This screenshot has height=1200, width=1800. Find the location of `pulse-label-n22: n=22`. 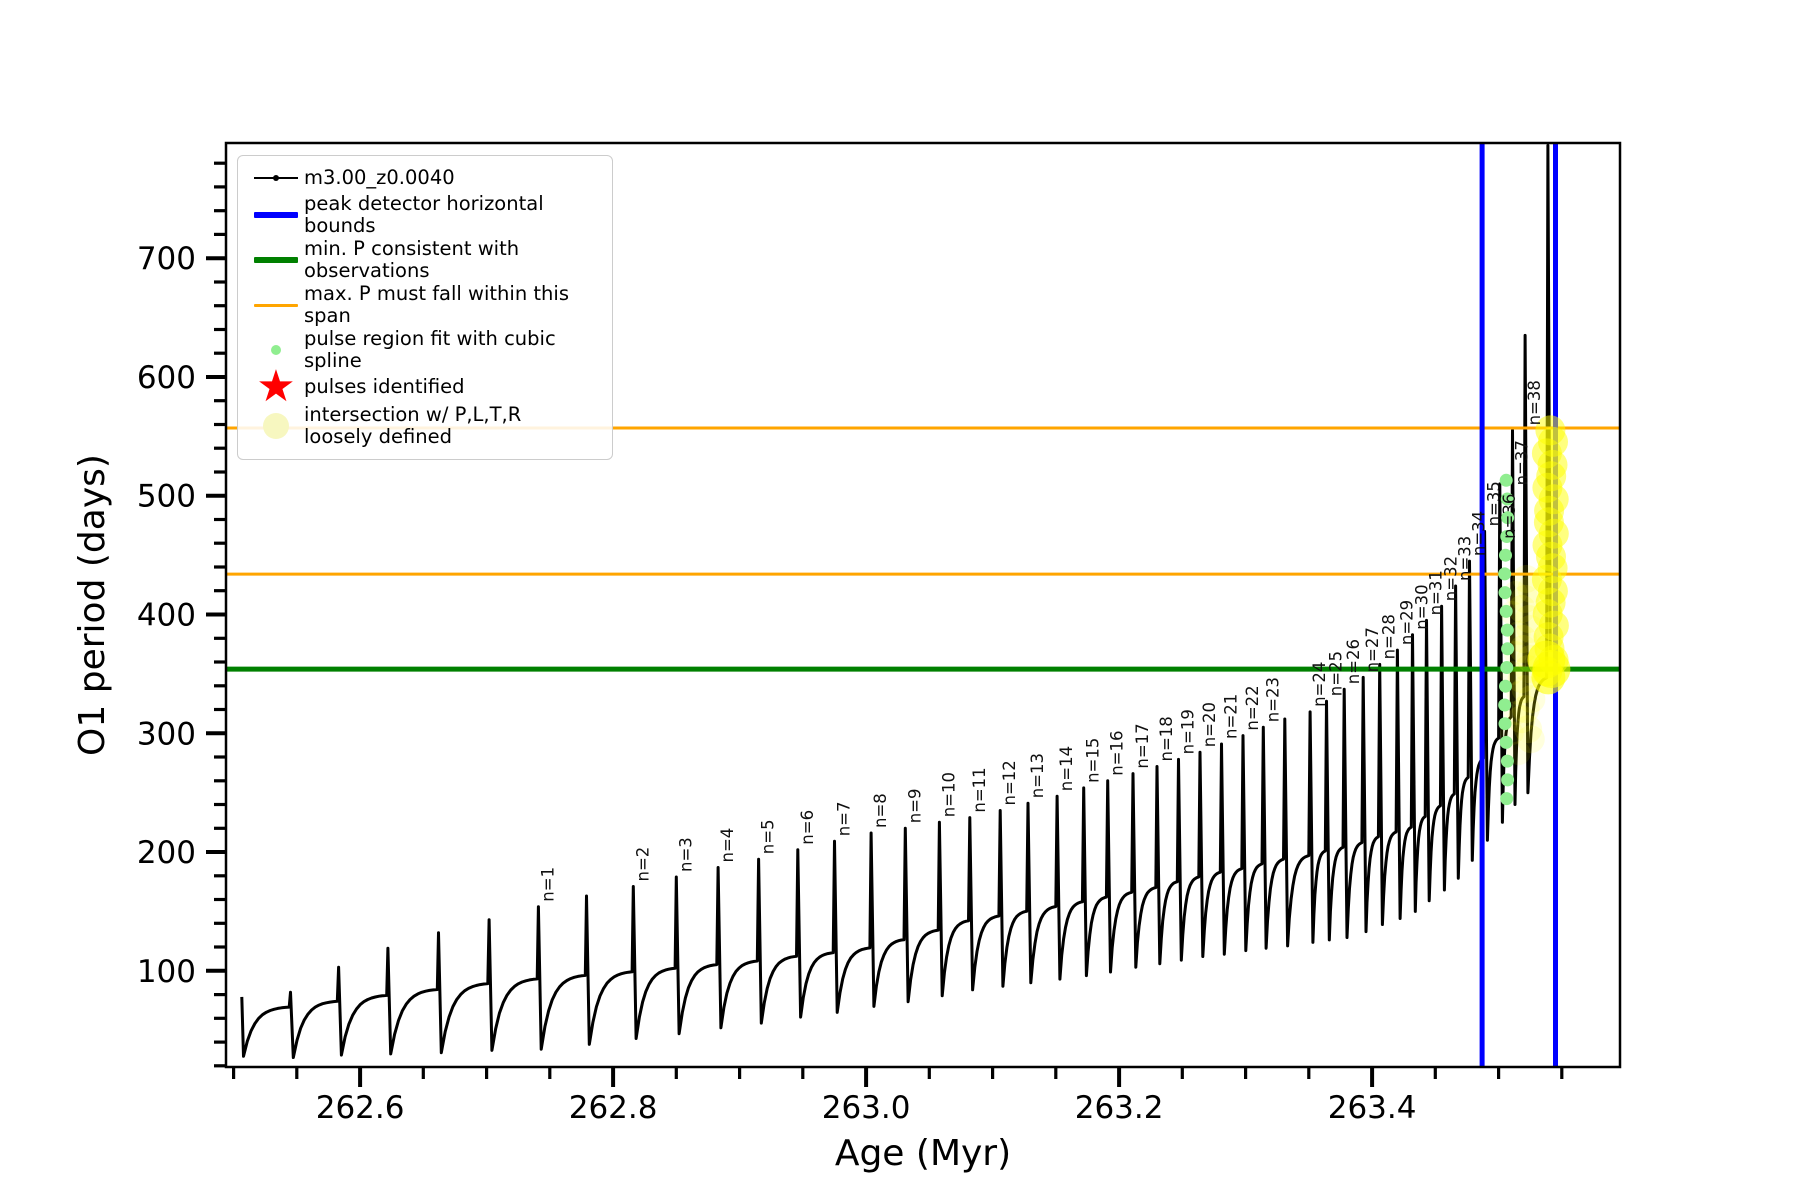

pulse-label-n22: n=22 is located at coordinates (1252, 707).